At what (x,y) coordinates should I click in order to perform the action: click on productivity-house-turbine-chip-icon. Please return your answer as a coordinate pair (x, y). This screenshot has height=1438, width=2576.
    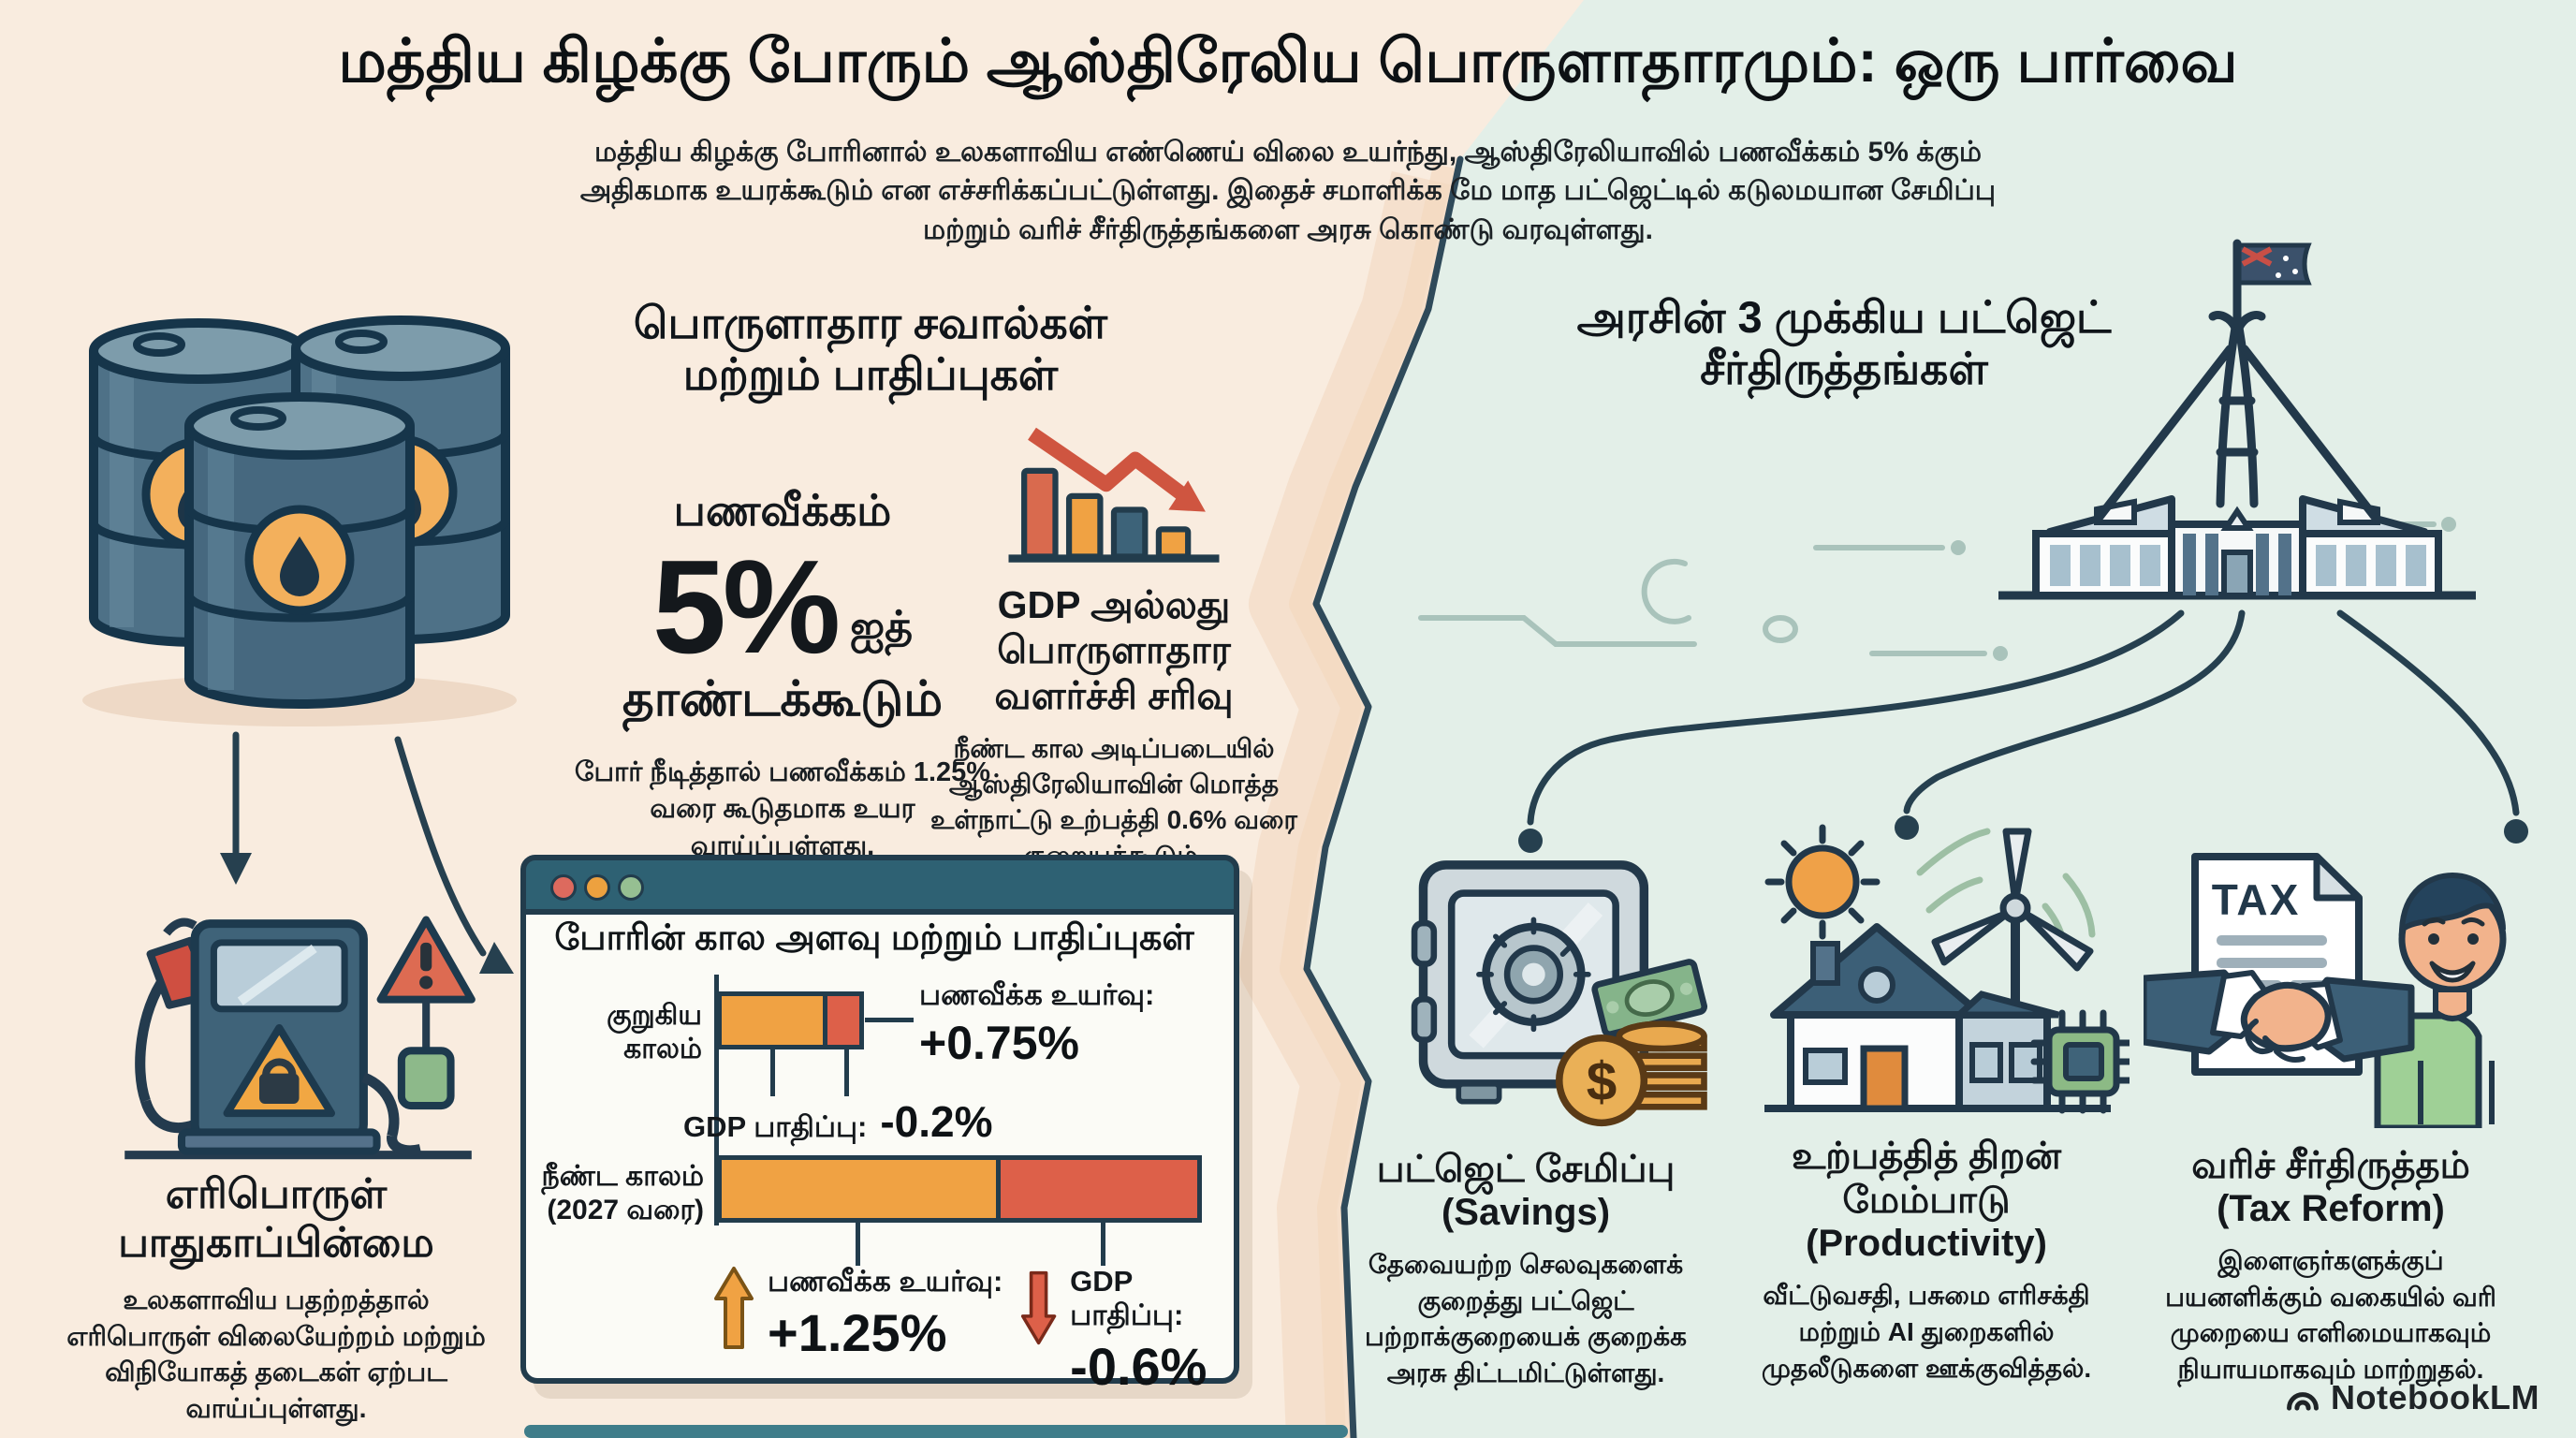
    Looking at the image, I should click on (1947, 969).